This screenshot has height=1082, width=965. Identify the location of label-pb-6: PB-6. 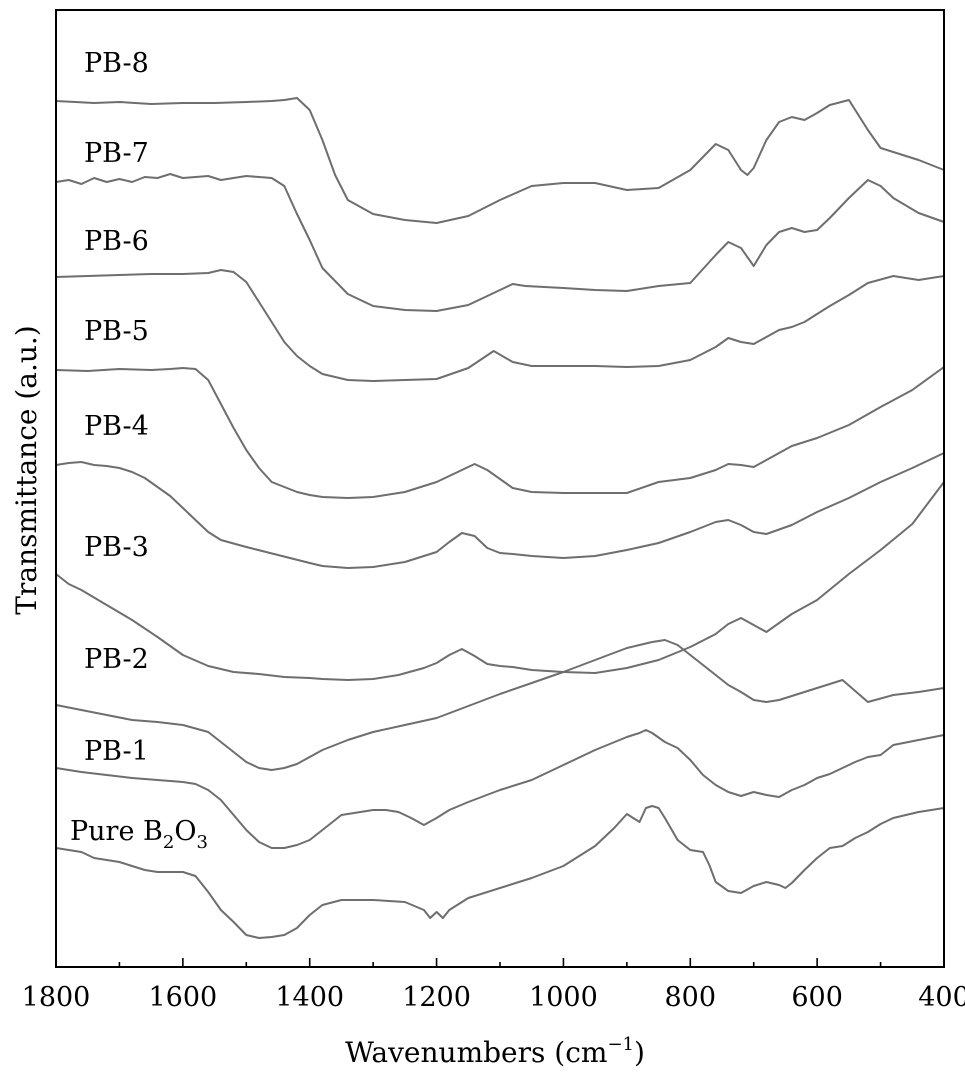
(116, 241).